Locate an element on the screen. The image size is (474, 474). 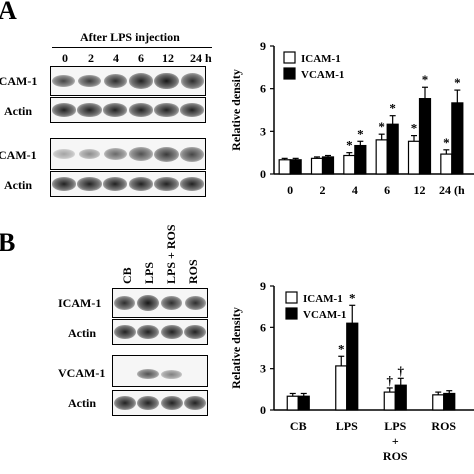
panel-a-timepoint-label: 12 is located at coordinates (168, 58).